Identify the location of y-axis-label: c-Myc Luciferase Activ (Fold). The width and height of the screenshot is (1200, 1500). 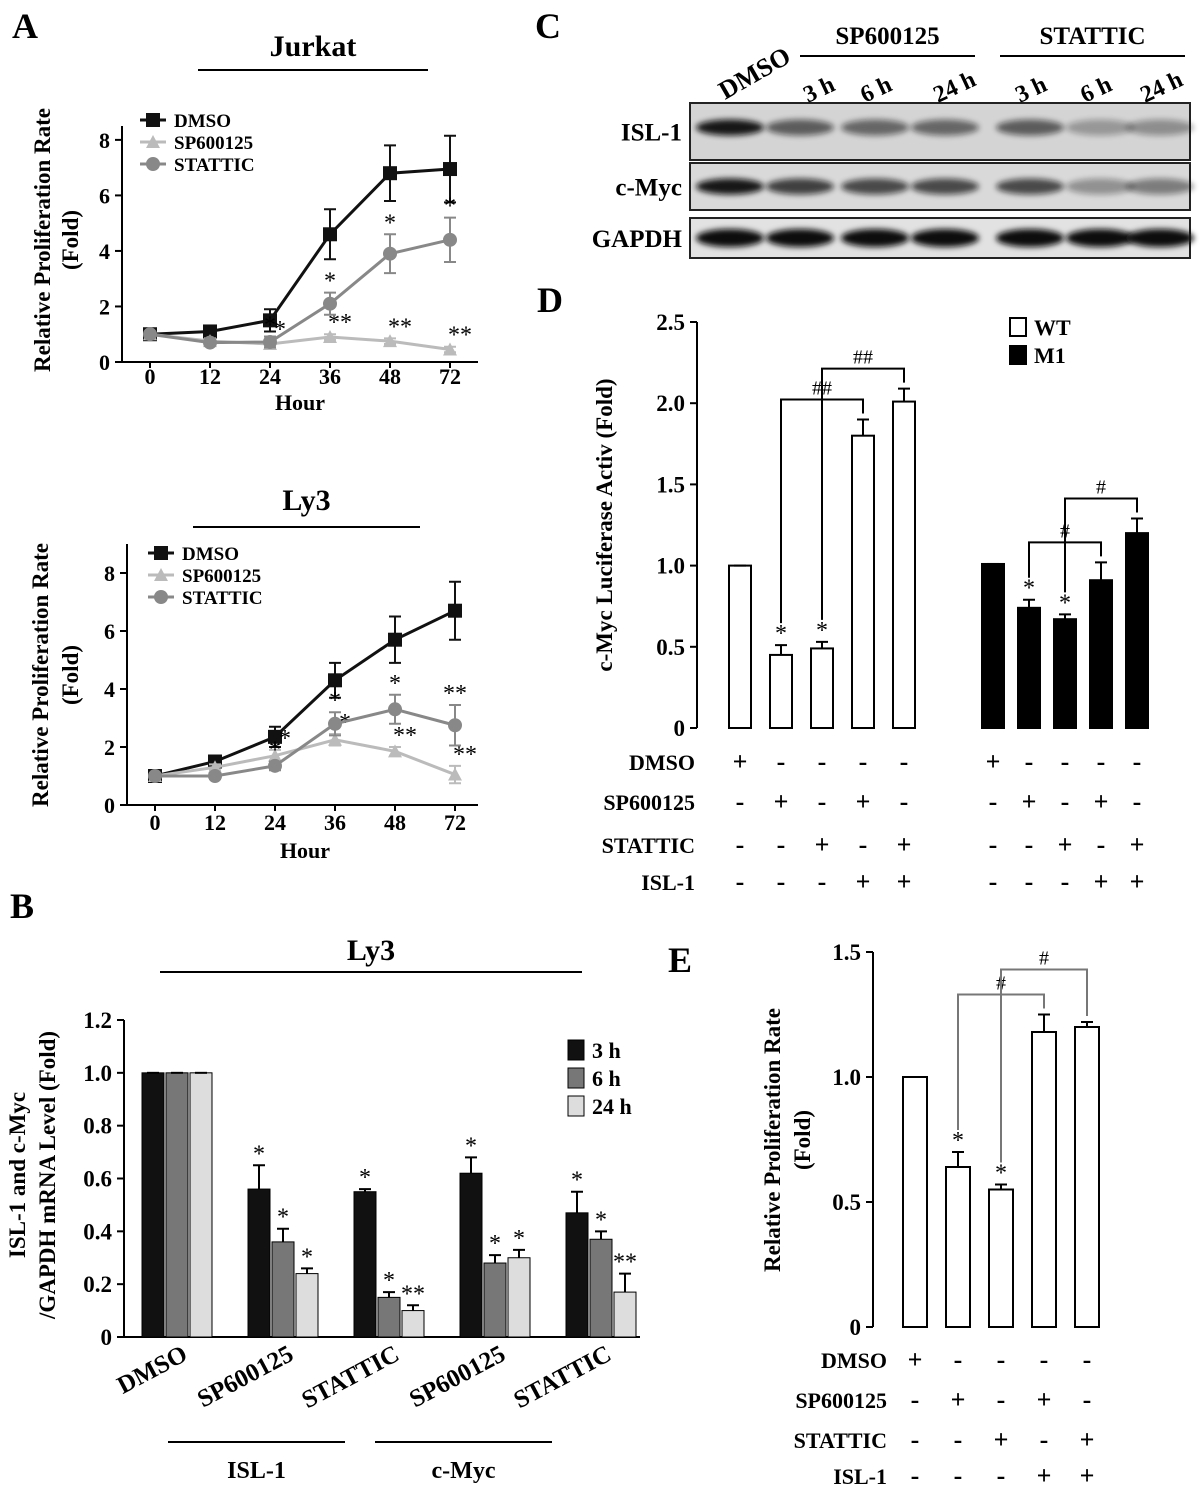
(604, 524).